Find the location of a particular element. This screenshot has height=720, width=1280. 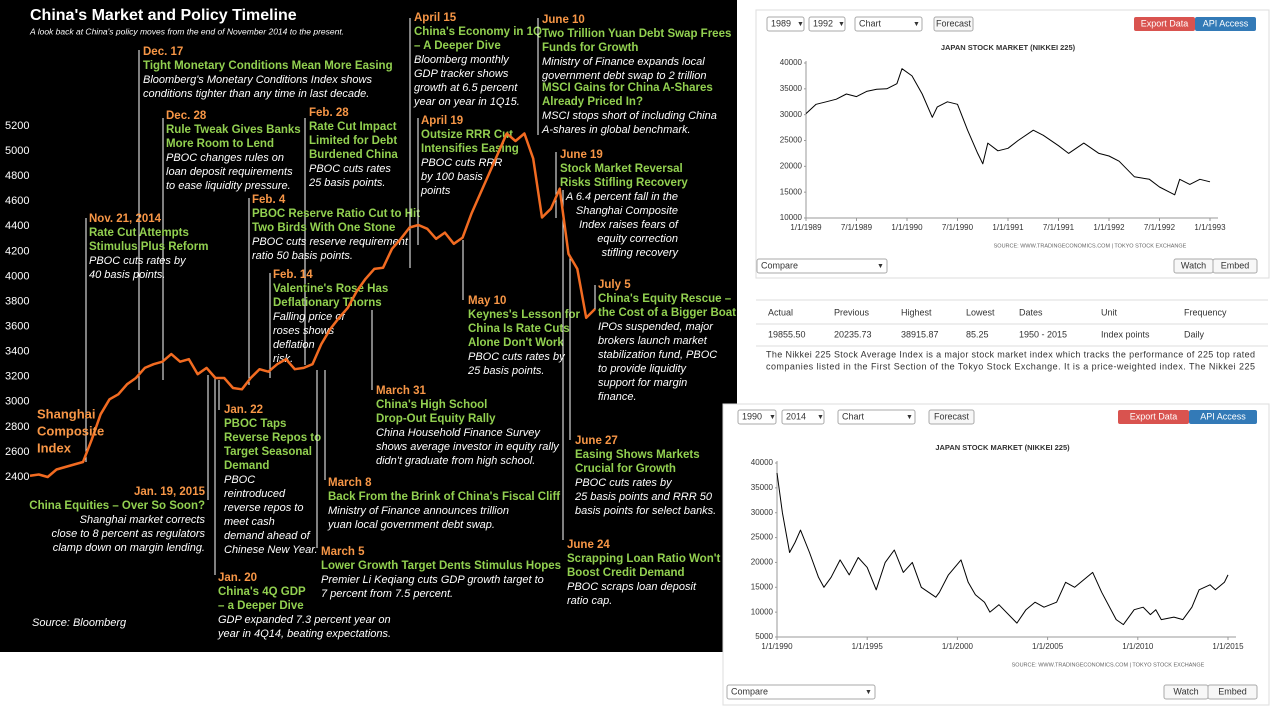

x-tick-label: 1/1/1991 is located at coordinates (1008, 227).